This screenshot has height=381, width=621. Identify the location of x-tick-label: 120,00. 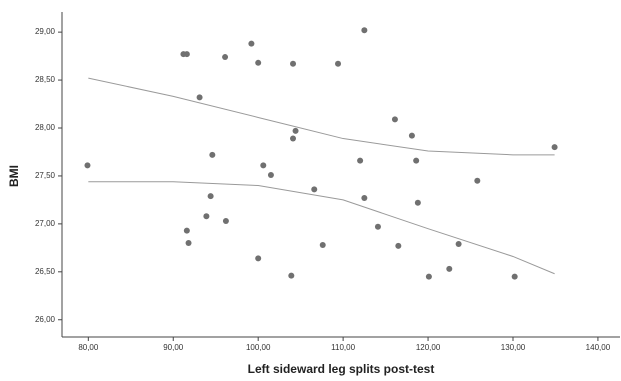
(428, 347).